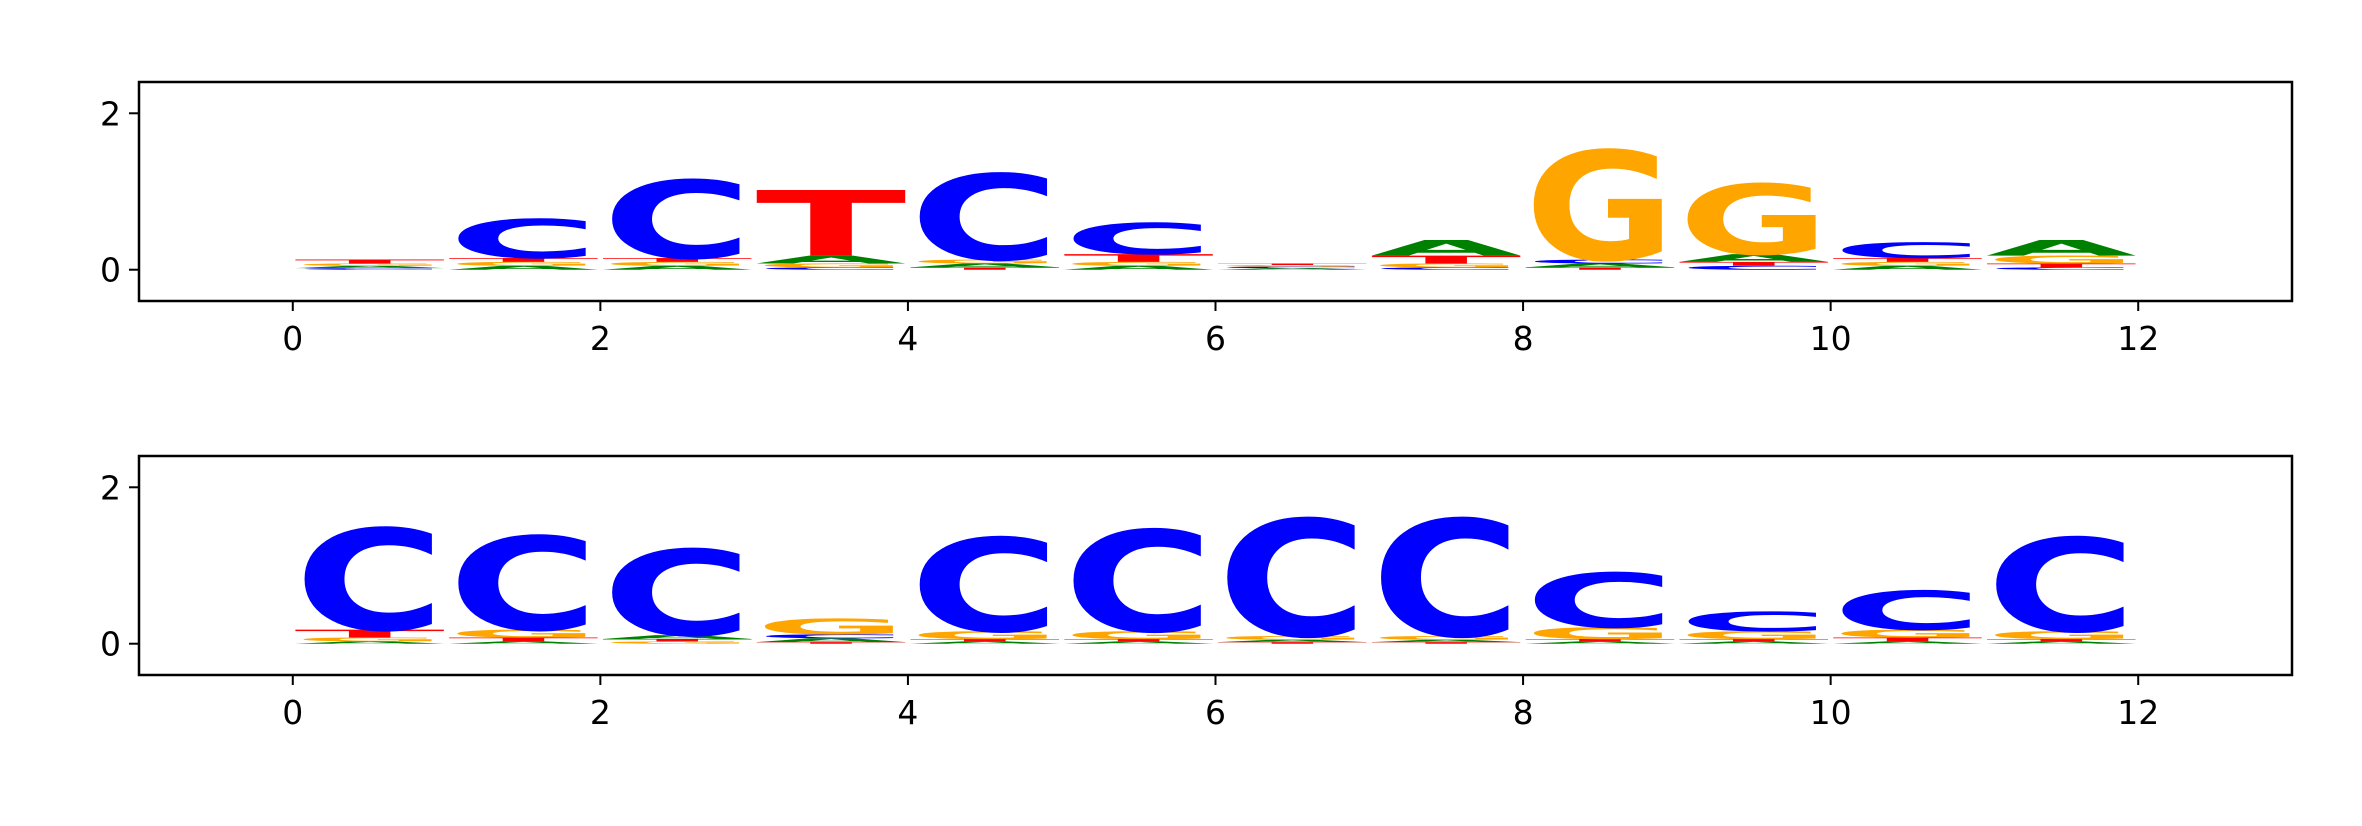 The width and height of the screenshot is (2362, 826). What do you see at coordinates (600, 712) in the screenshot?
I see `x-tick-label: 2` at bounding box center [600, 712].